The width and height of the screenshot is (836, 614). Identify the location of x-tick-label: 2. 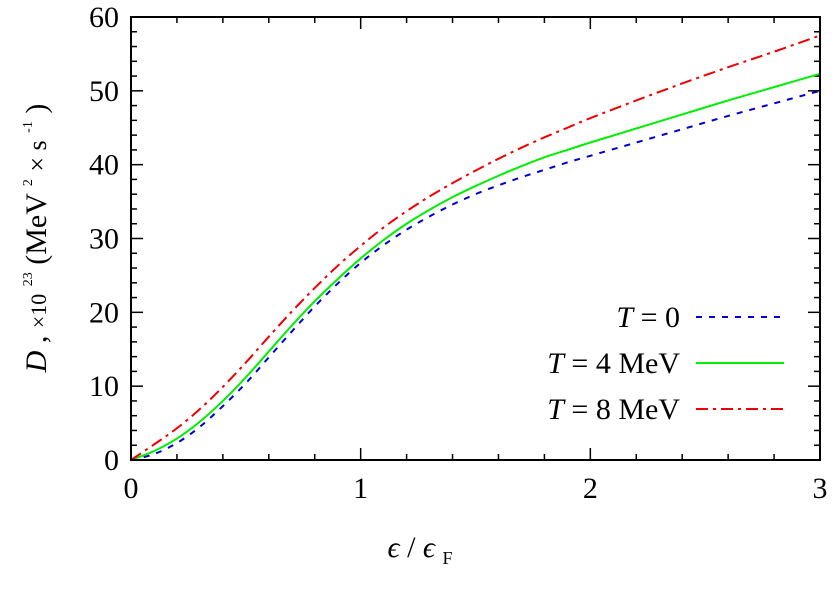
(590, 488).